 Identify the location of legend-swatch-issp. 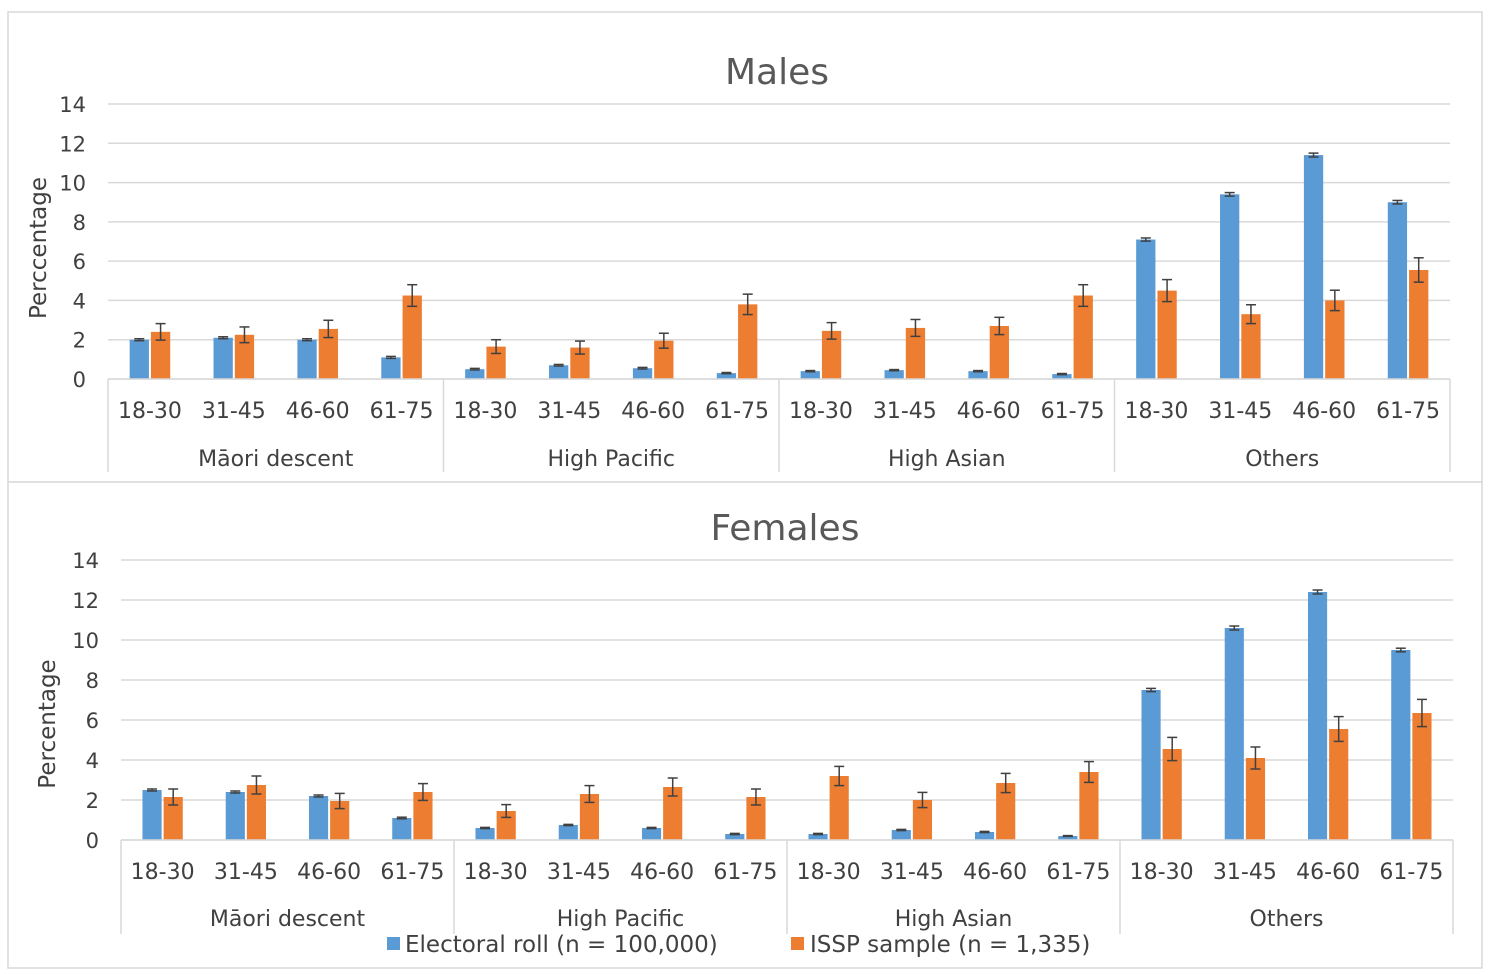
(797, 943).